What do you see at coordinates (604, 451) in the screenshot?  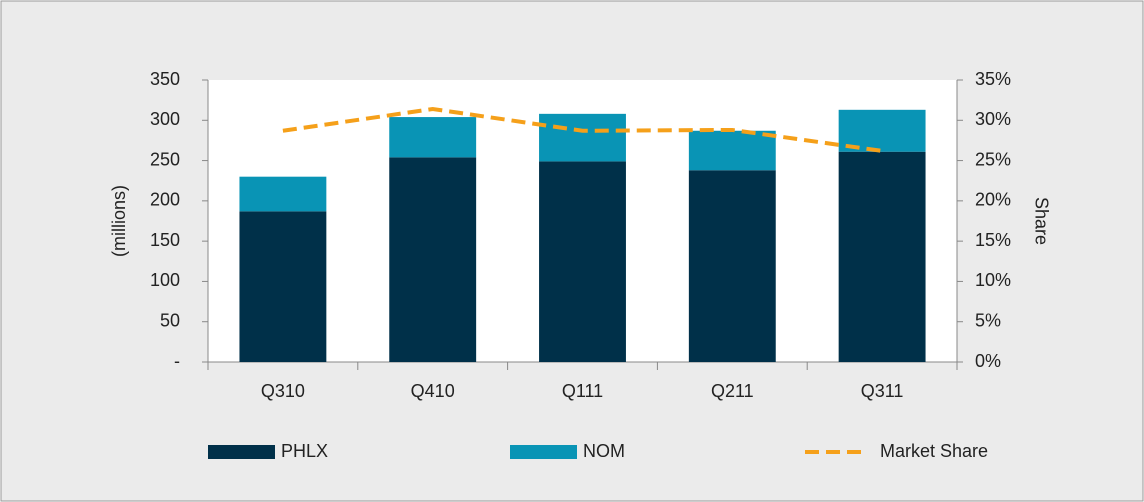 I see `legend-label: NOM` at bounding box center [604, 451].